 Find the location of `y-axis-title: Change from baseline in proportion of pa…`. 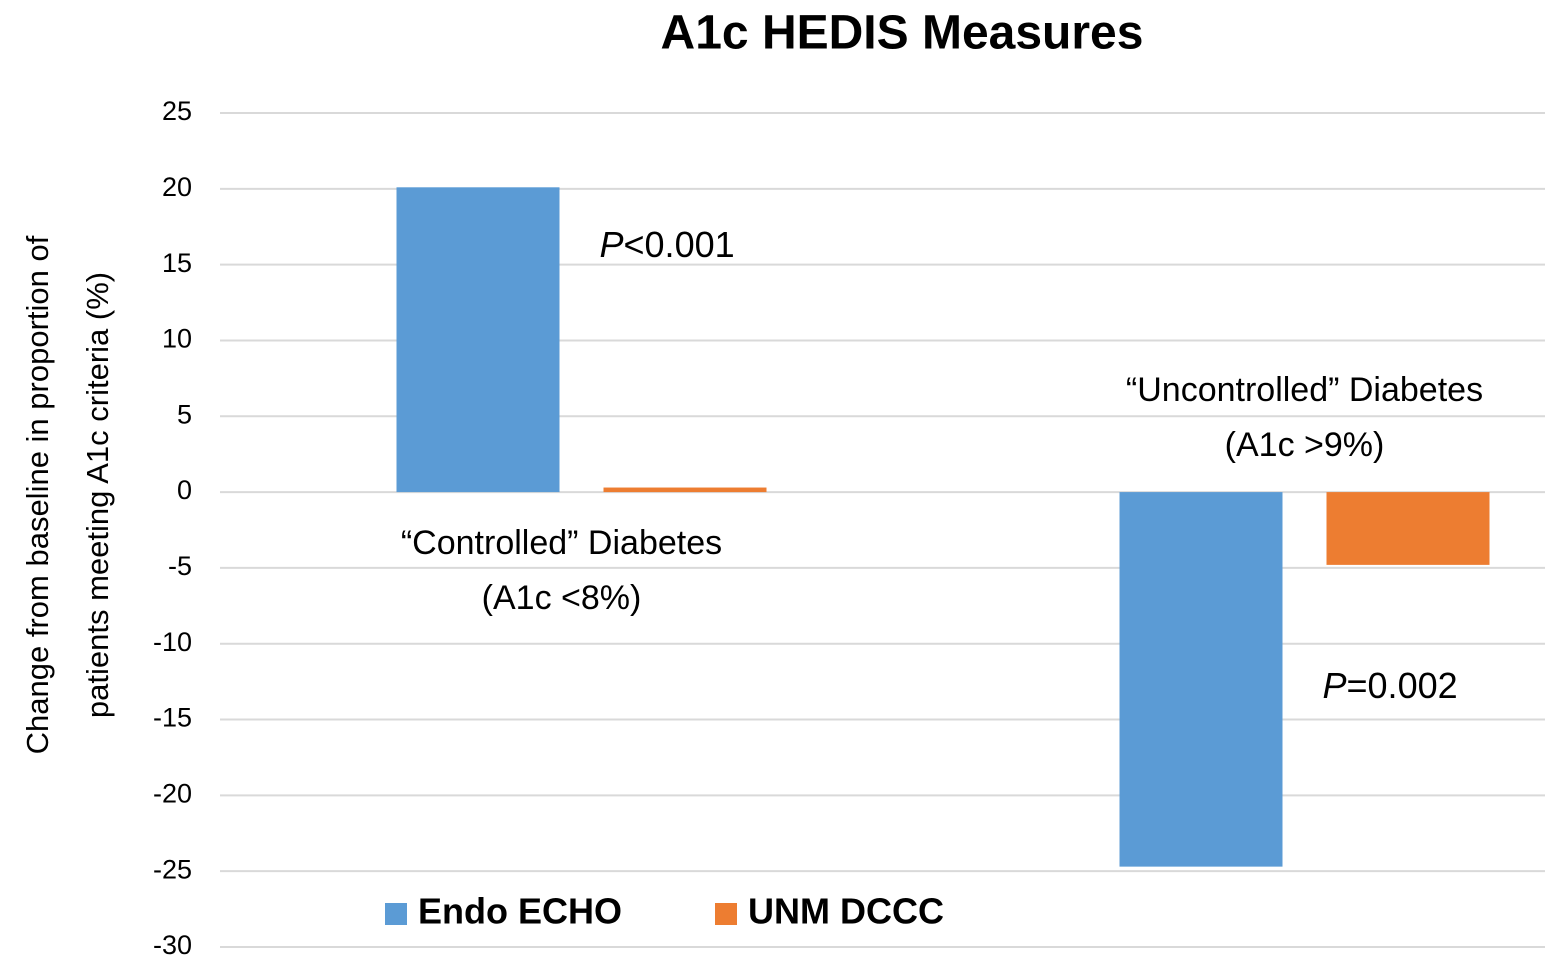

y-axis-title: Change from baseline in proportion of pa… is located at coordinates (67, 494).